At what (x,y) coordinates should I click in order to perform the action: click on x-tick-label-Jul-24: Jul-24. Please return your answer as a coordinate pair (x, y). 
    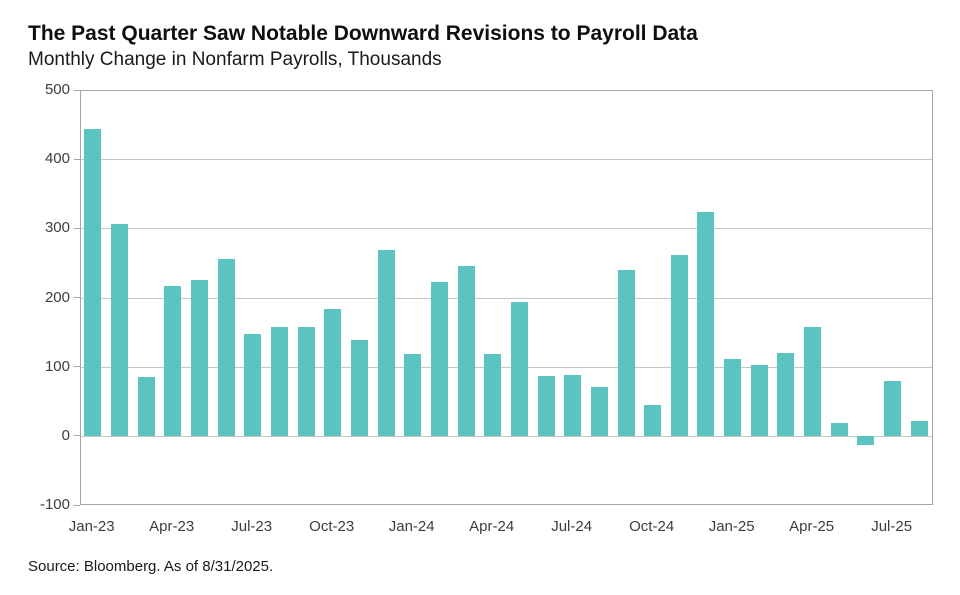
    Looking at the image, I should click on (572, 526).